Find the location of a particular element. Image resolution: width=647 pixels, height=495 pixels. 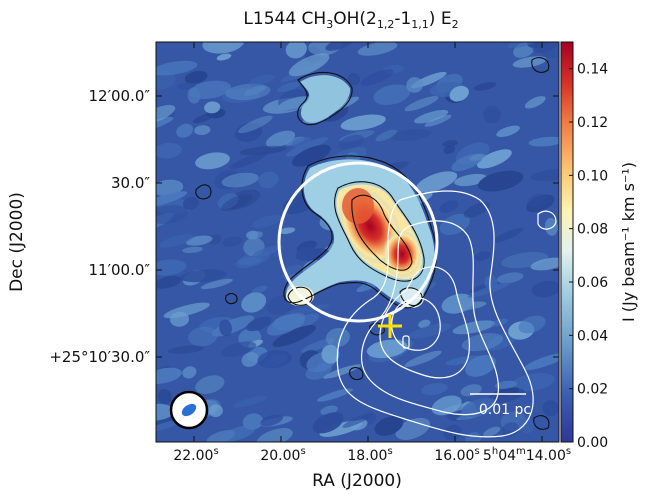

colorbar-tick-label: 0.04 is located at coordinates (592, 336).